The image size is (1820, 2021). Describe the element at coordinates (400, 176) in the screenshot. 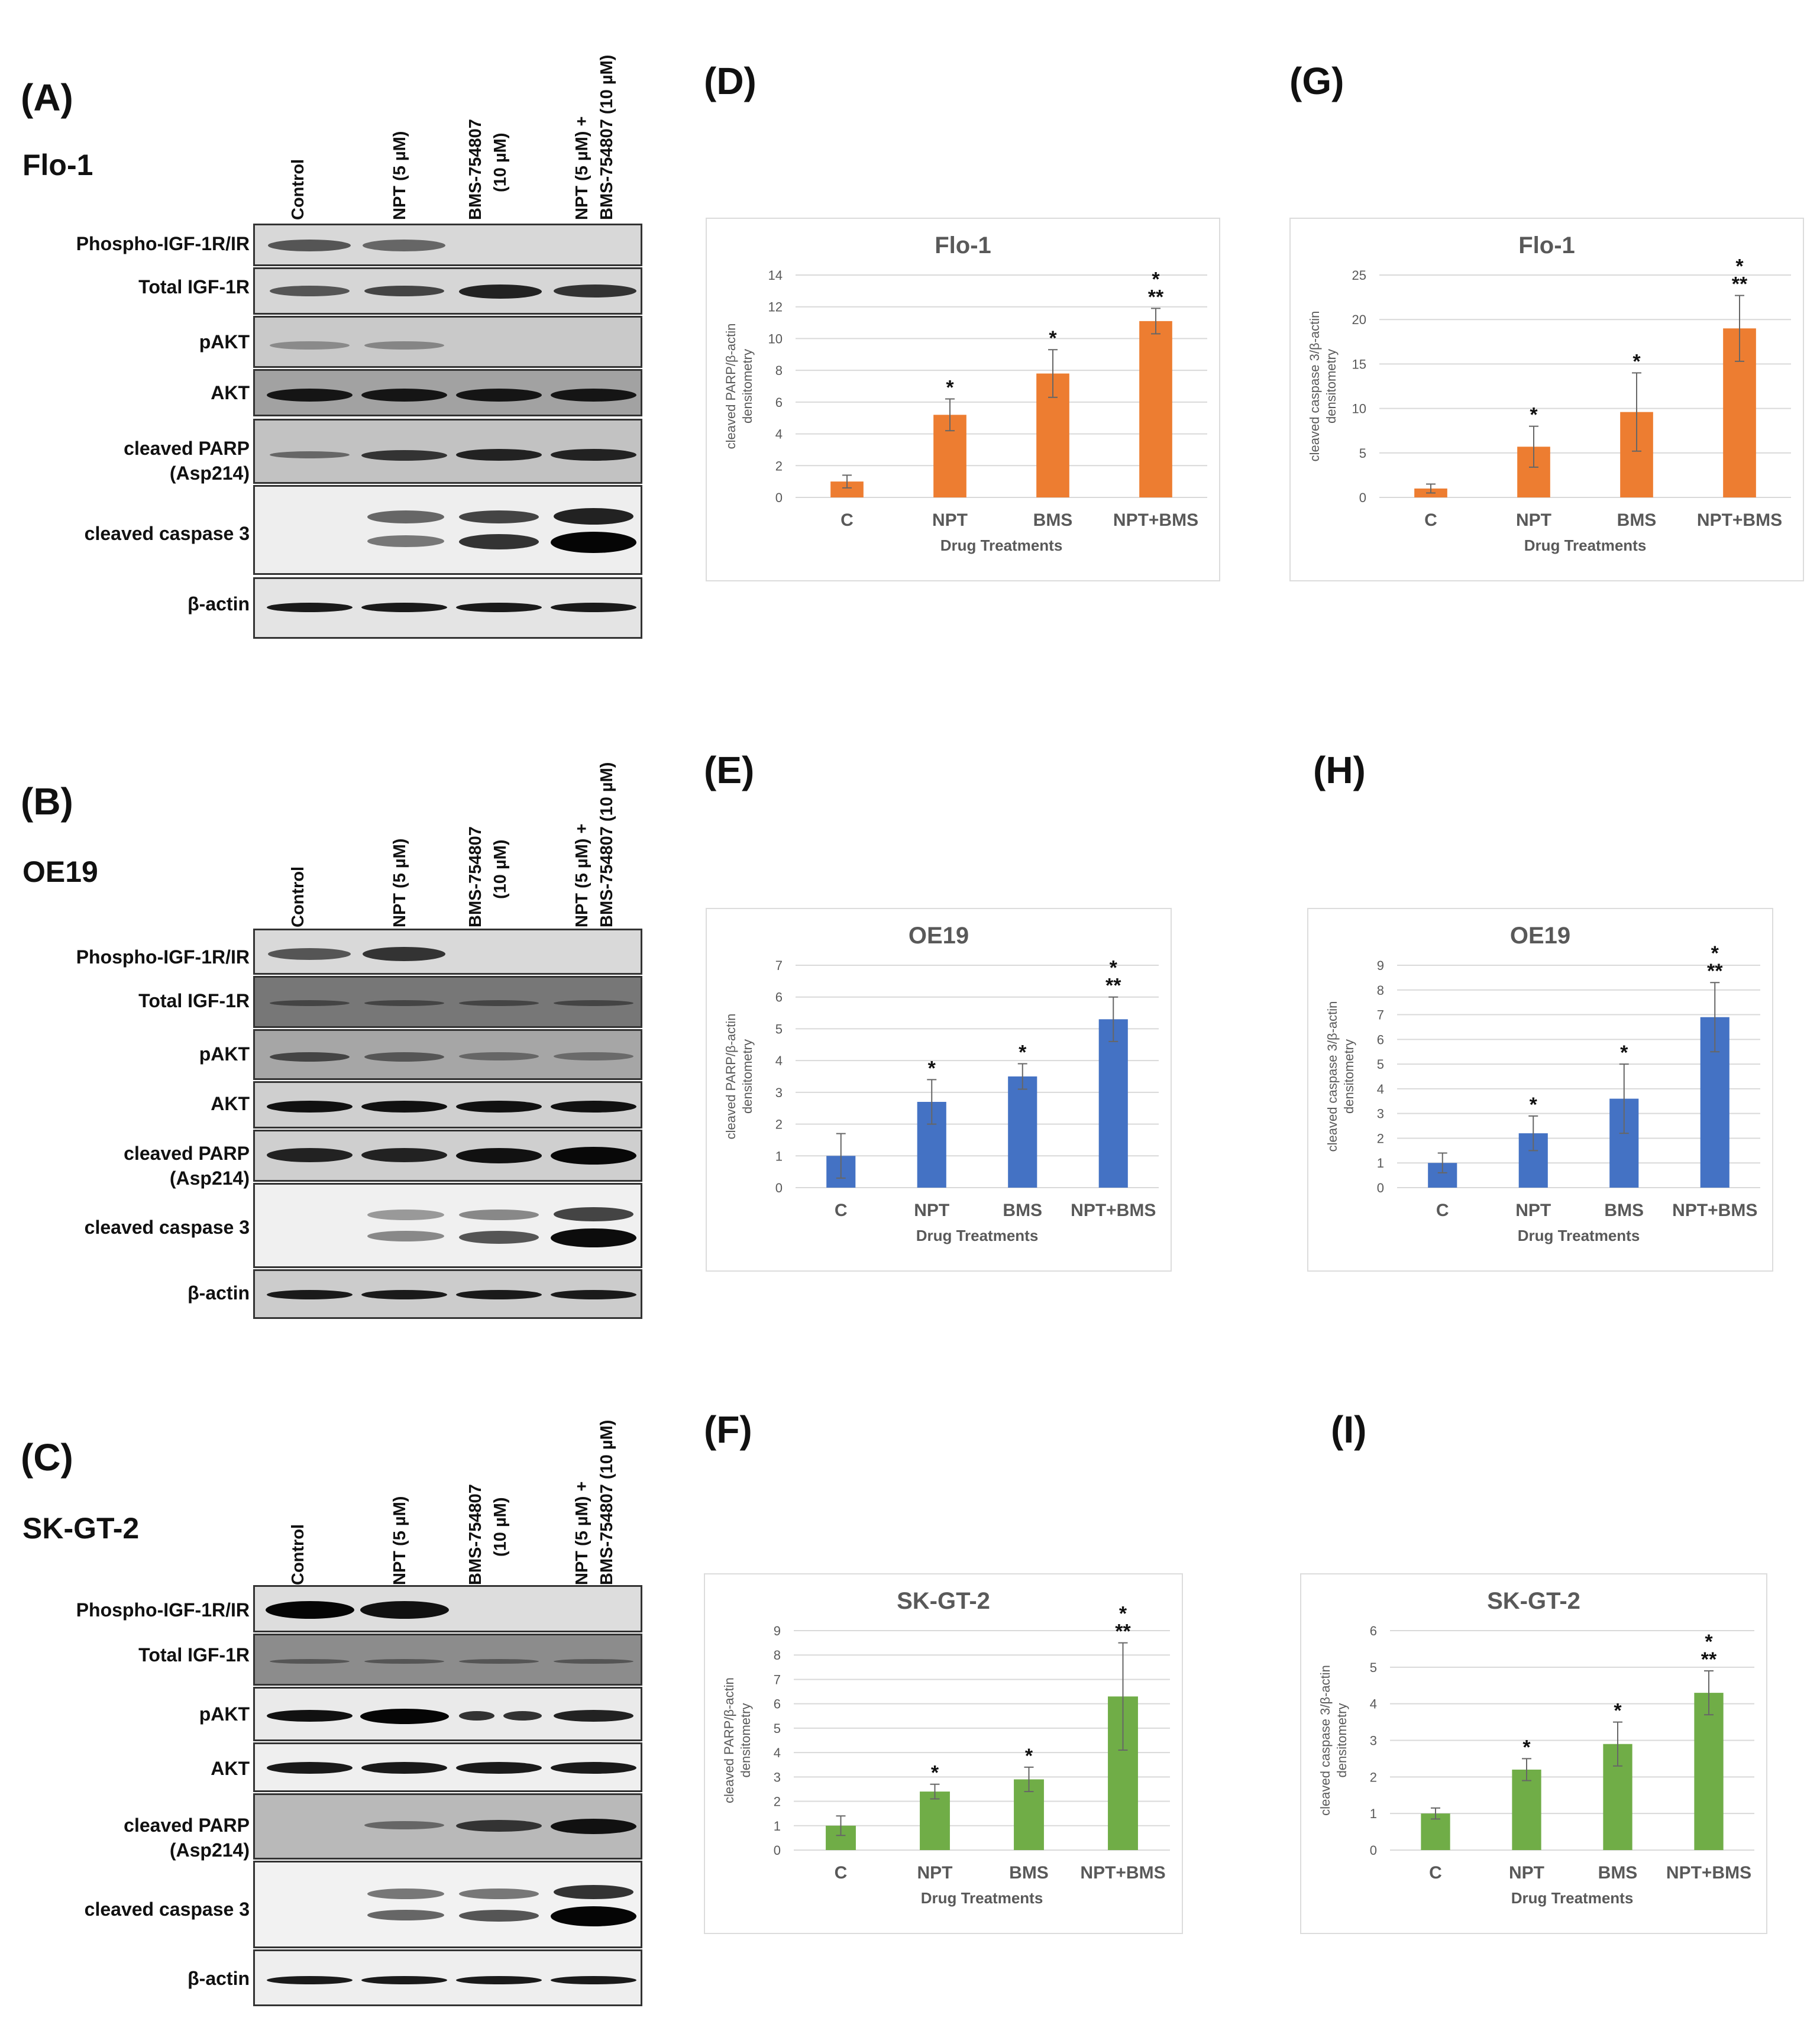

I see `lane-label: NPT (5 µM)` at that location.